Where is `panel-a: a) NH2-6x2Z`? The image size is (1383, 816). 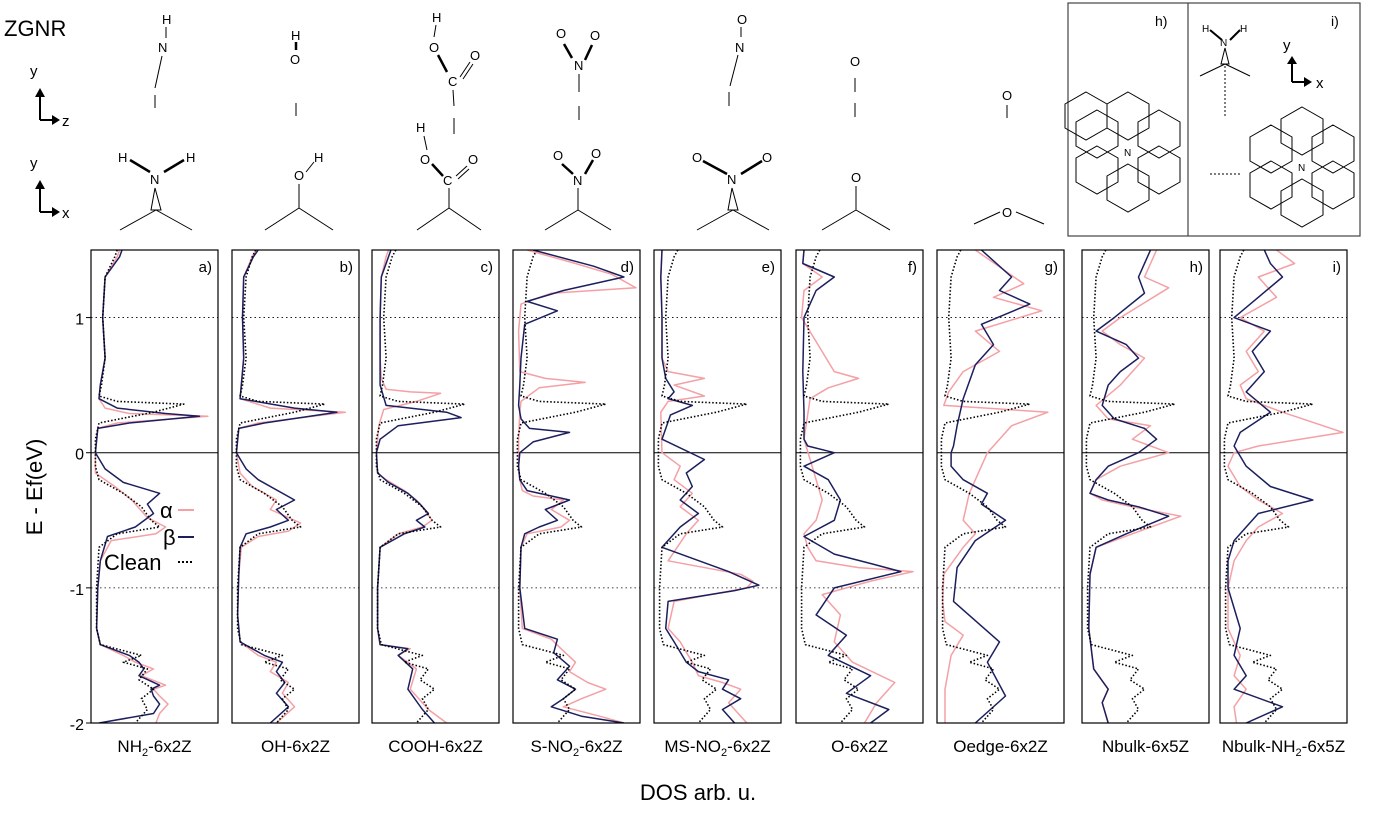
panel-a: a) NH2-6x2Z is located at coordinates (154, 504).